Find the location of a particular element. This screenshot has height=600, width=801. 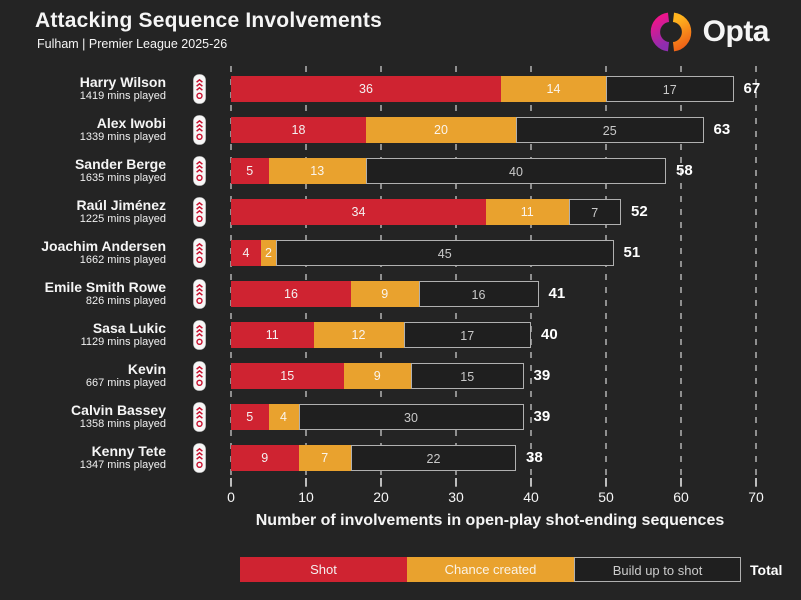

player-mins-played: 1662 mins played is located at coordinates (122, 260).